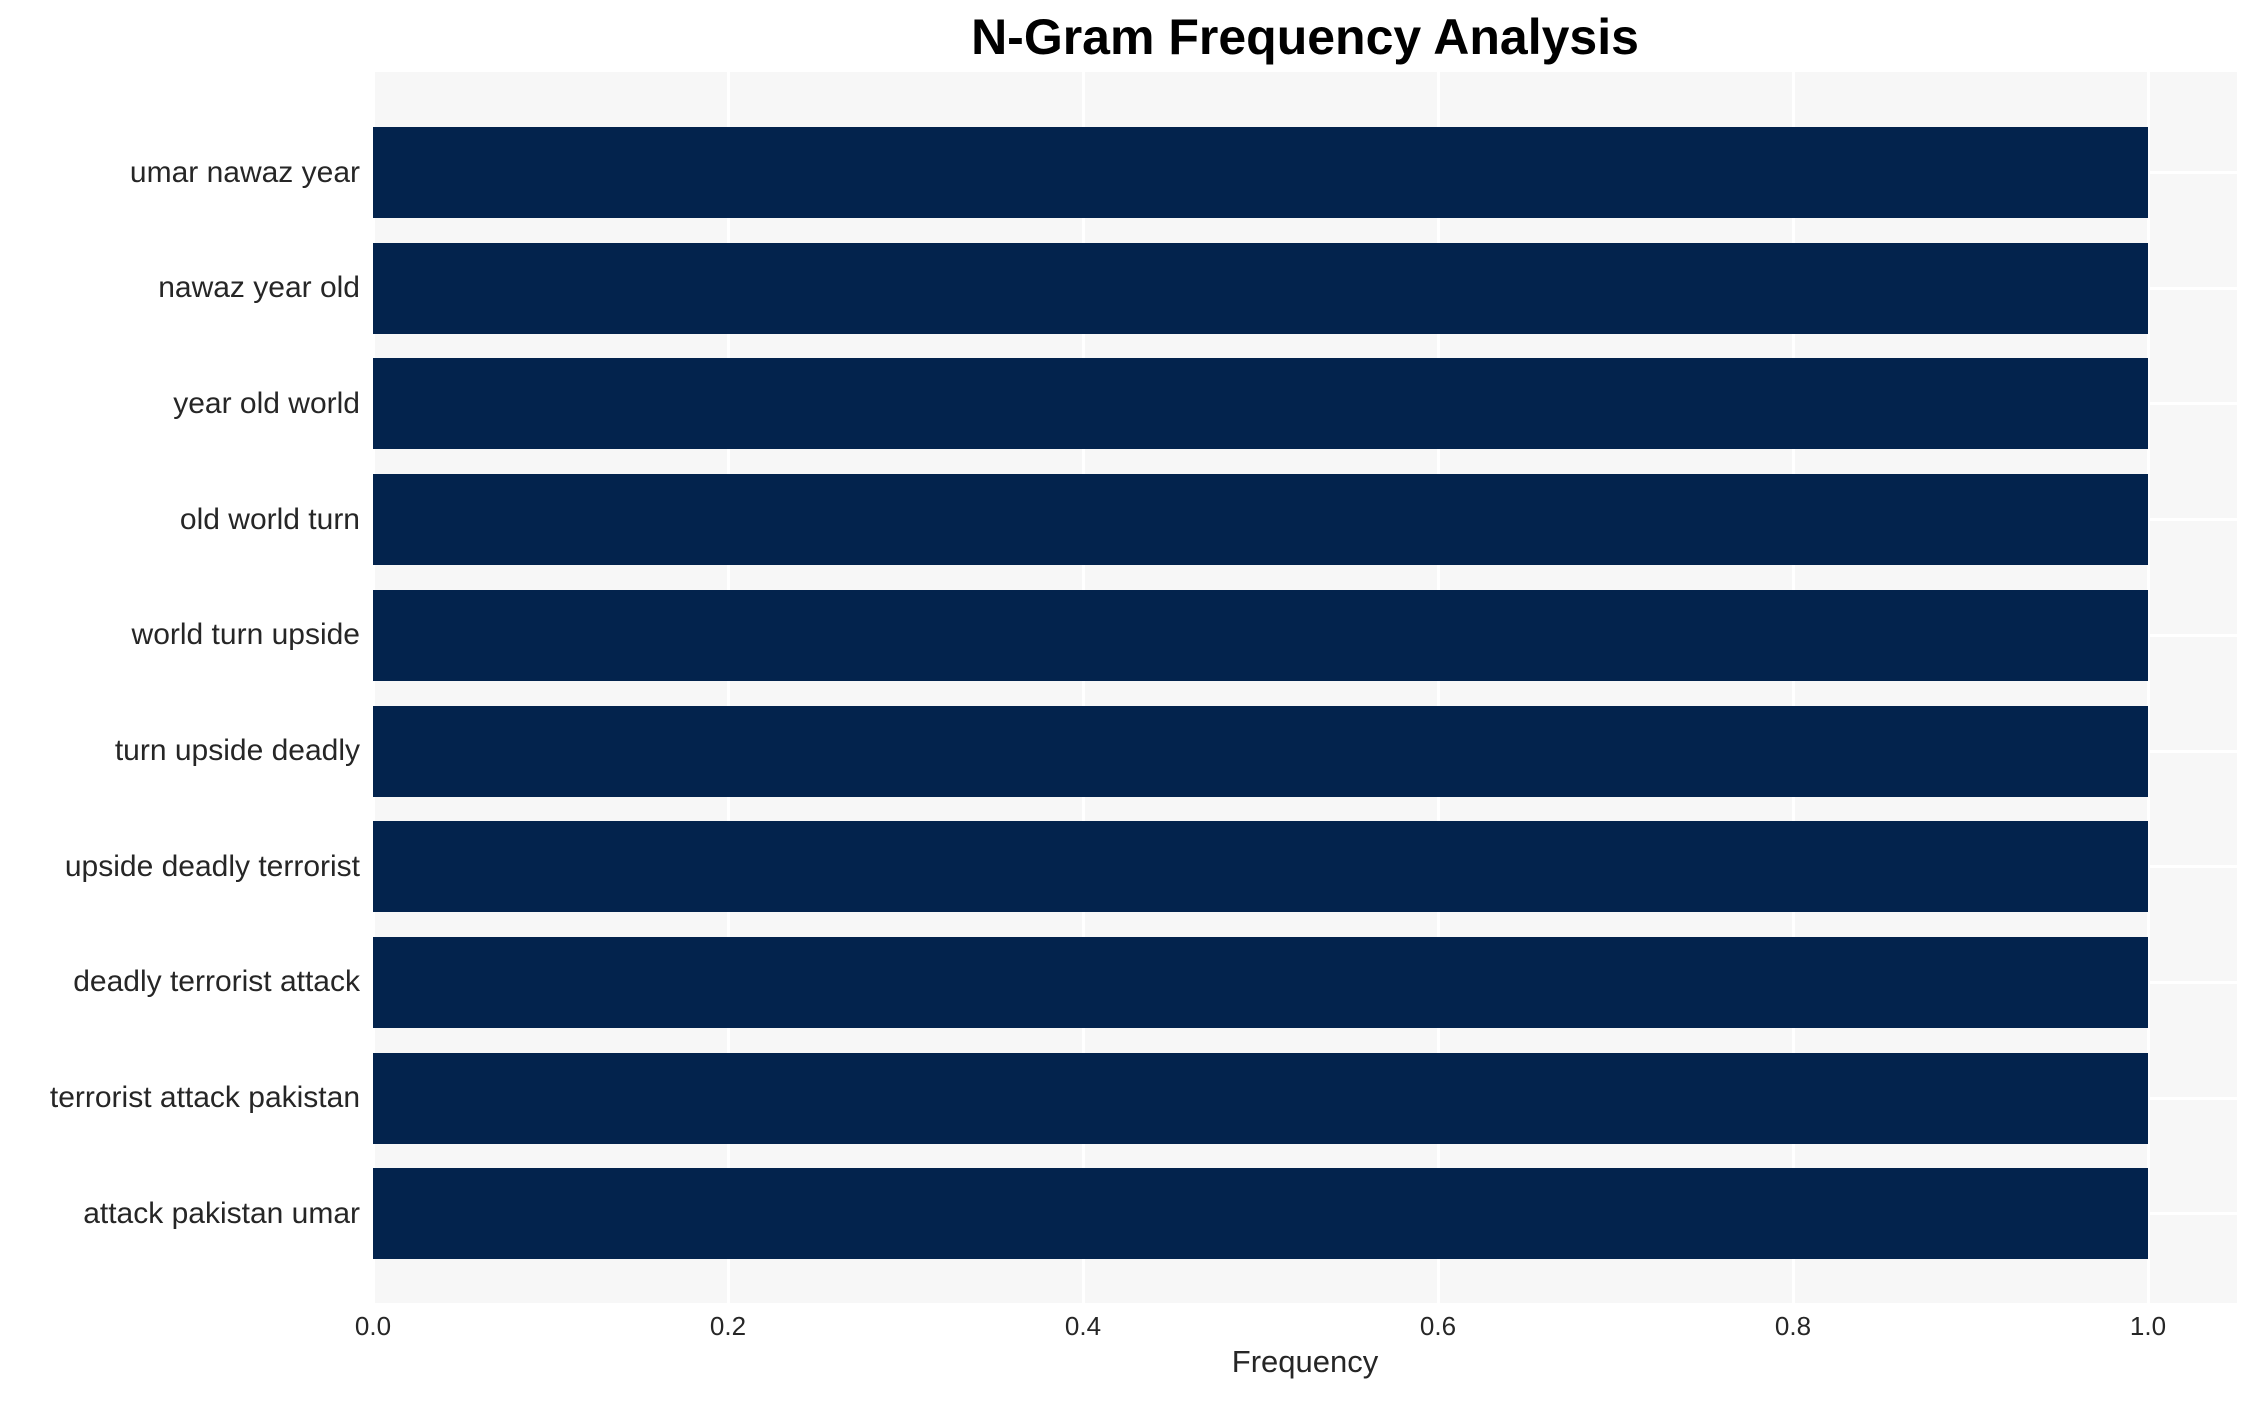 The width and height of the screenshot is (2254, 1402). Describe the element at coordinates (1305, 37) in the screenshot. I see `chart-title: N-Gram Frequency Analysis` at that location.